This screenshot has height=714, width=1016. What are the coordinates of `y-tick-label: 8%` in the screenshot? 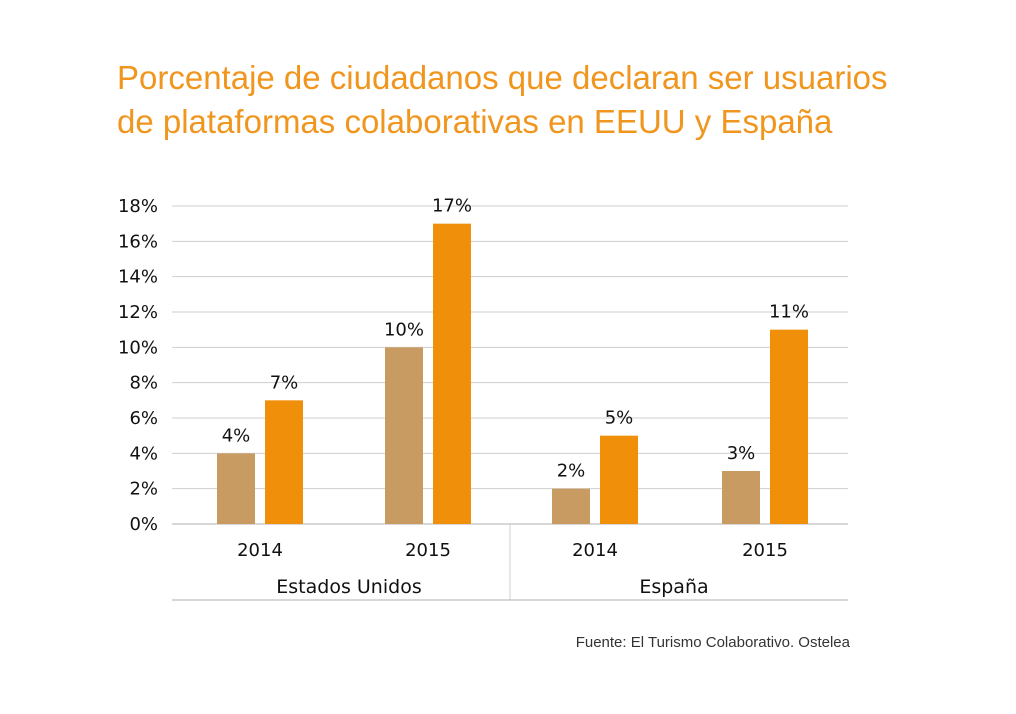 It's located at (143, 383).